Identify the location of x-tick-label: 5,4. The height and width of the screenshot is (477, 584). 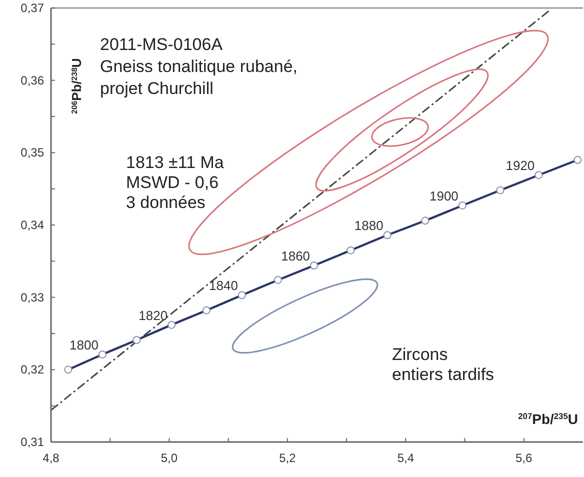
(405, 458).